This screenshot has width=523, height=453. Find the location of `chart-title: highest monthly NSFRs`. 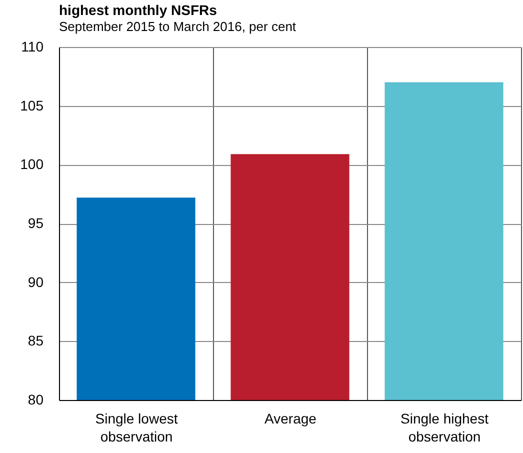

chart-title: highest monthly NSFRs is located at coordinates (138, 10).